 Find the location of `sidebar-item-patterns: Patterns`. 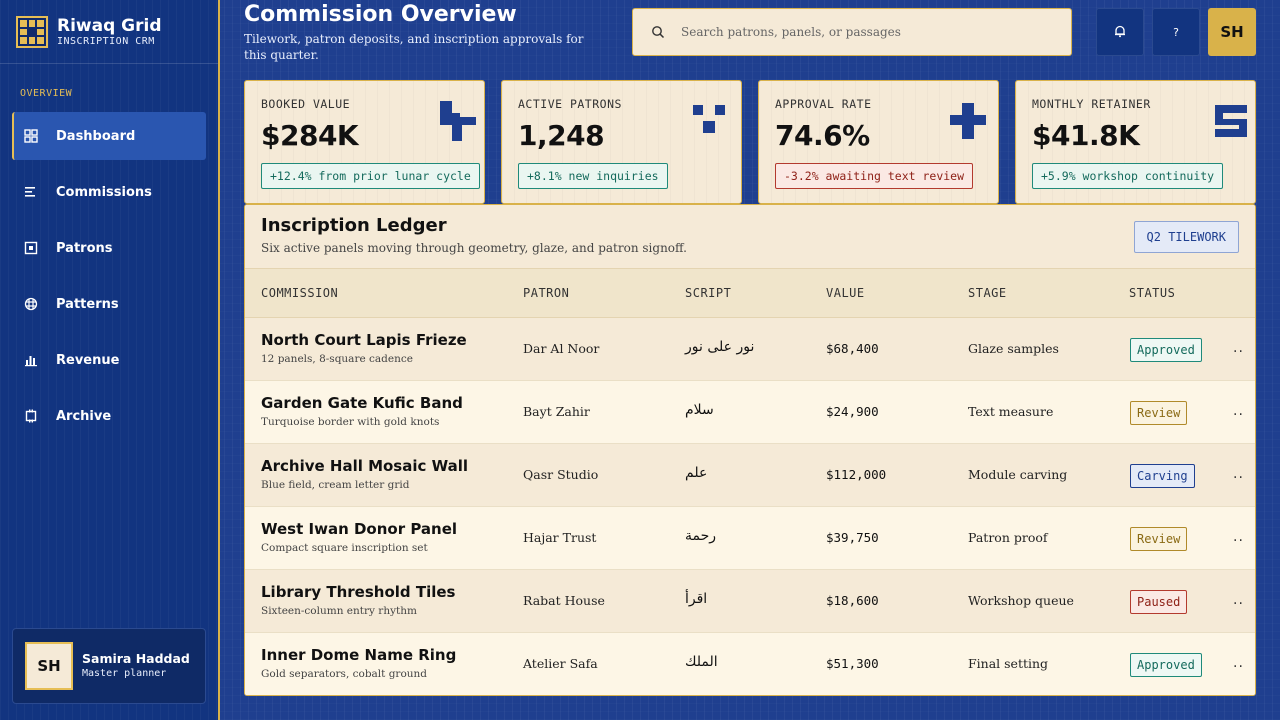

sidebar-item-patterns: Patterns is located at coordinates (109, 304).